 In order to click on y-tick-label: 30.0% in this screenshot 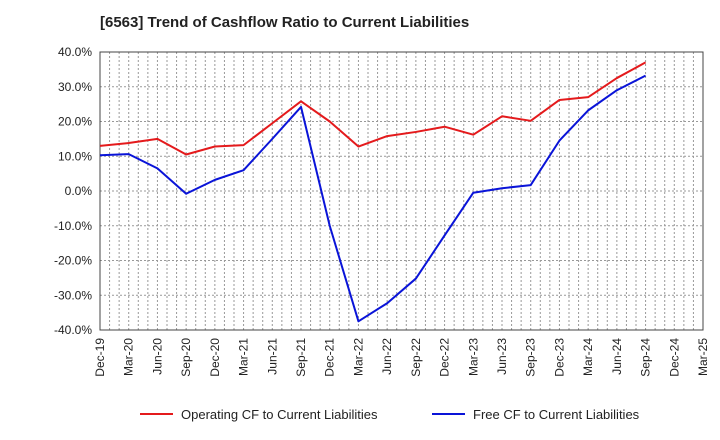, I will do `click(75, 87)`.